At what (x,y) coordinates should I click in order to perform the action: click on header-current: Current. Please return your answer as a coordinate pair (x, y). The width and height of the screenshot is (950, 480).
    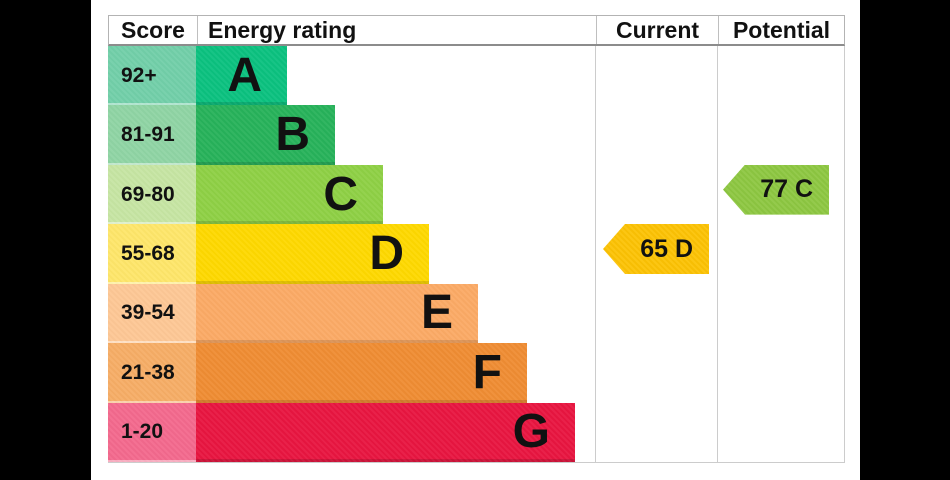
    Looking at the image, I should click on (657, 30).